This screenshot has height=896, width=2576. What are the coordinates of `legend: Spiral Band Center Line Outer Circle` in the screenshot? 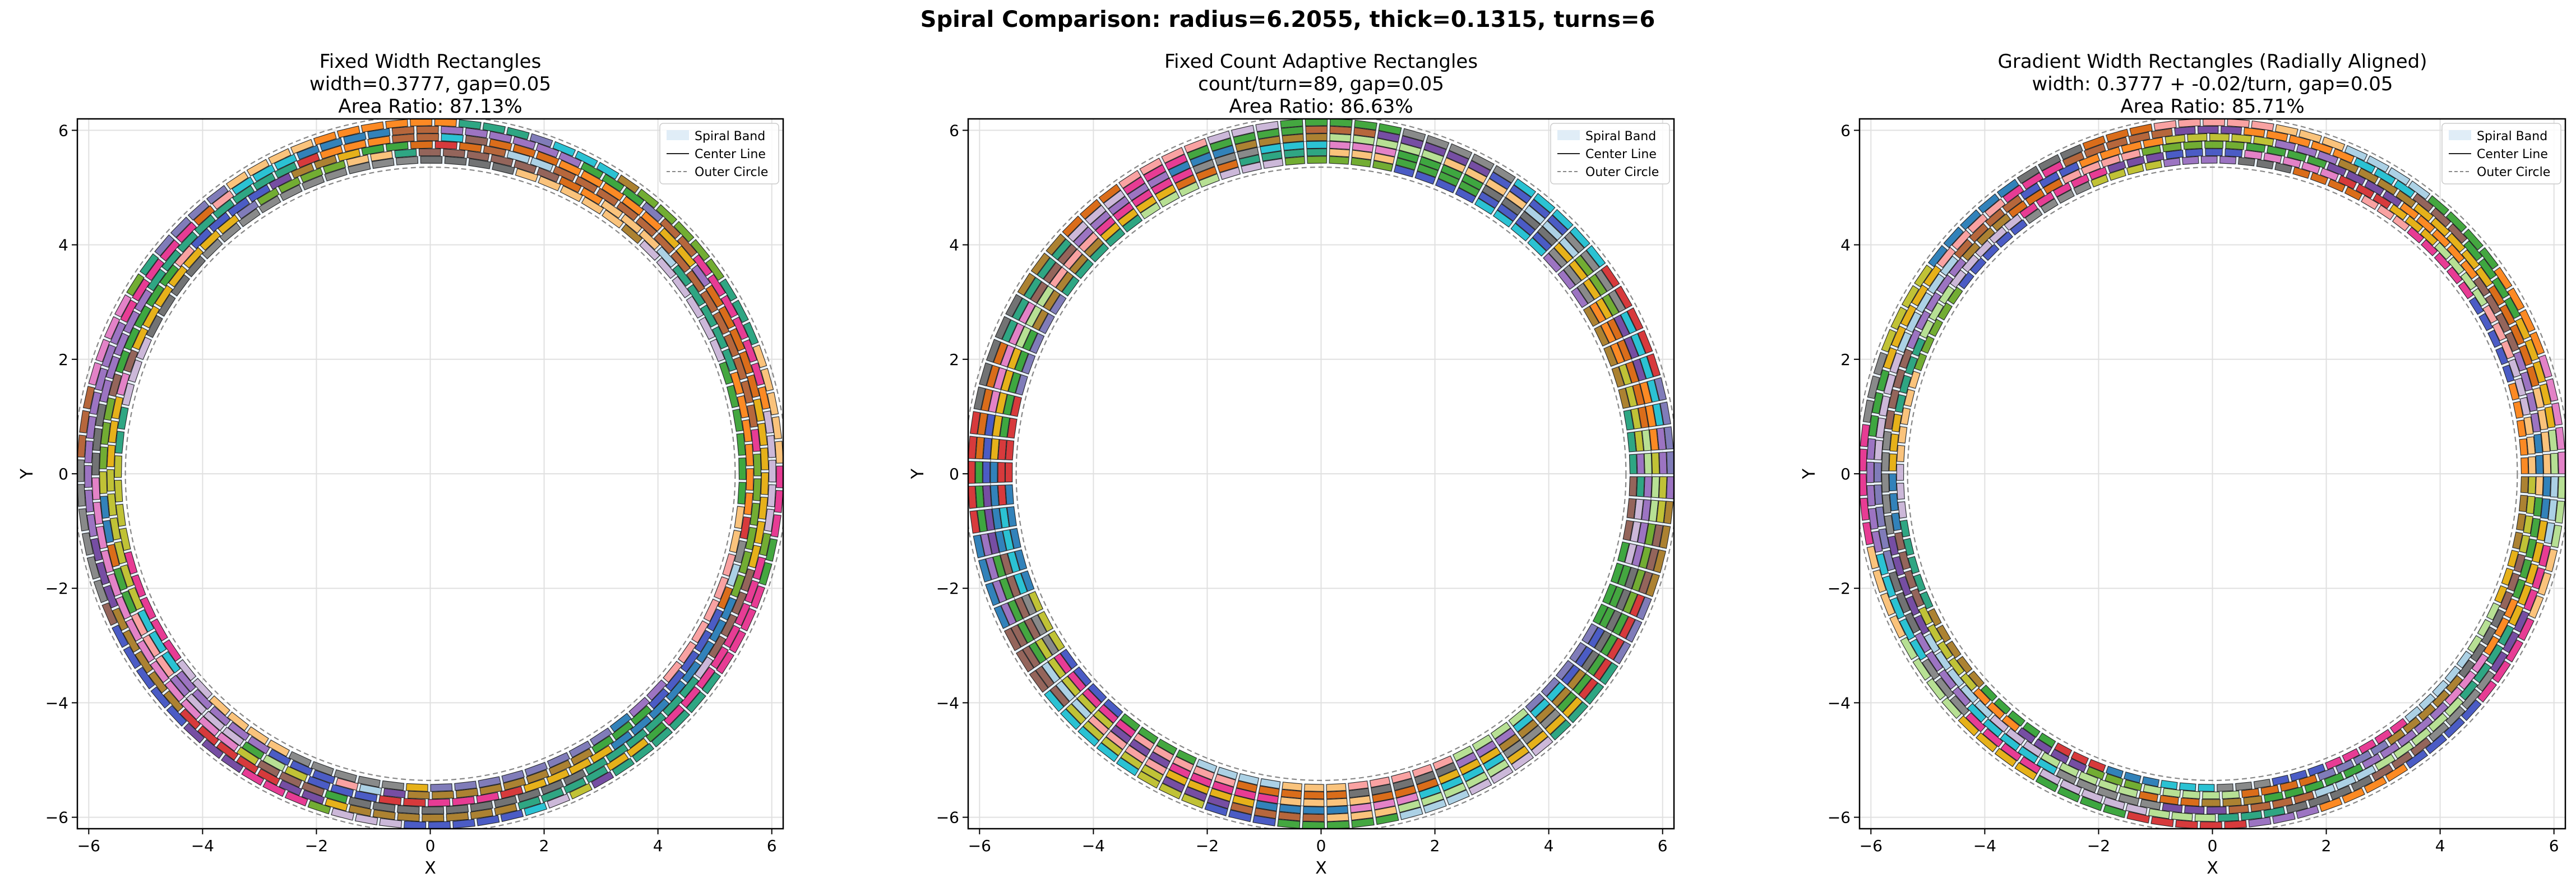 It's located at (1610, 153).